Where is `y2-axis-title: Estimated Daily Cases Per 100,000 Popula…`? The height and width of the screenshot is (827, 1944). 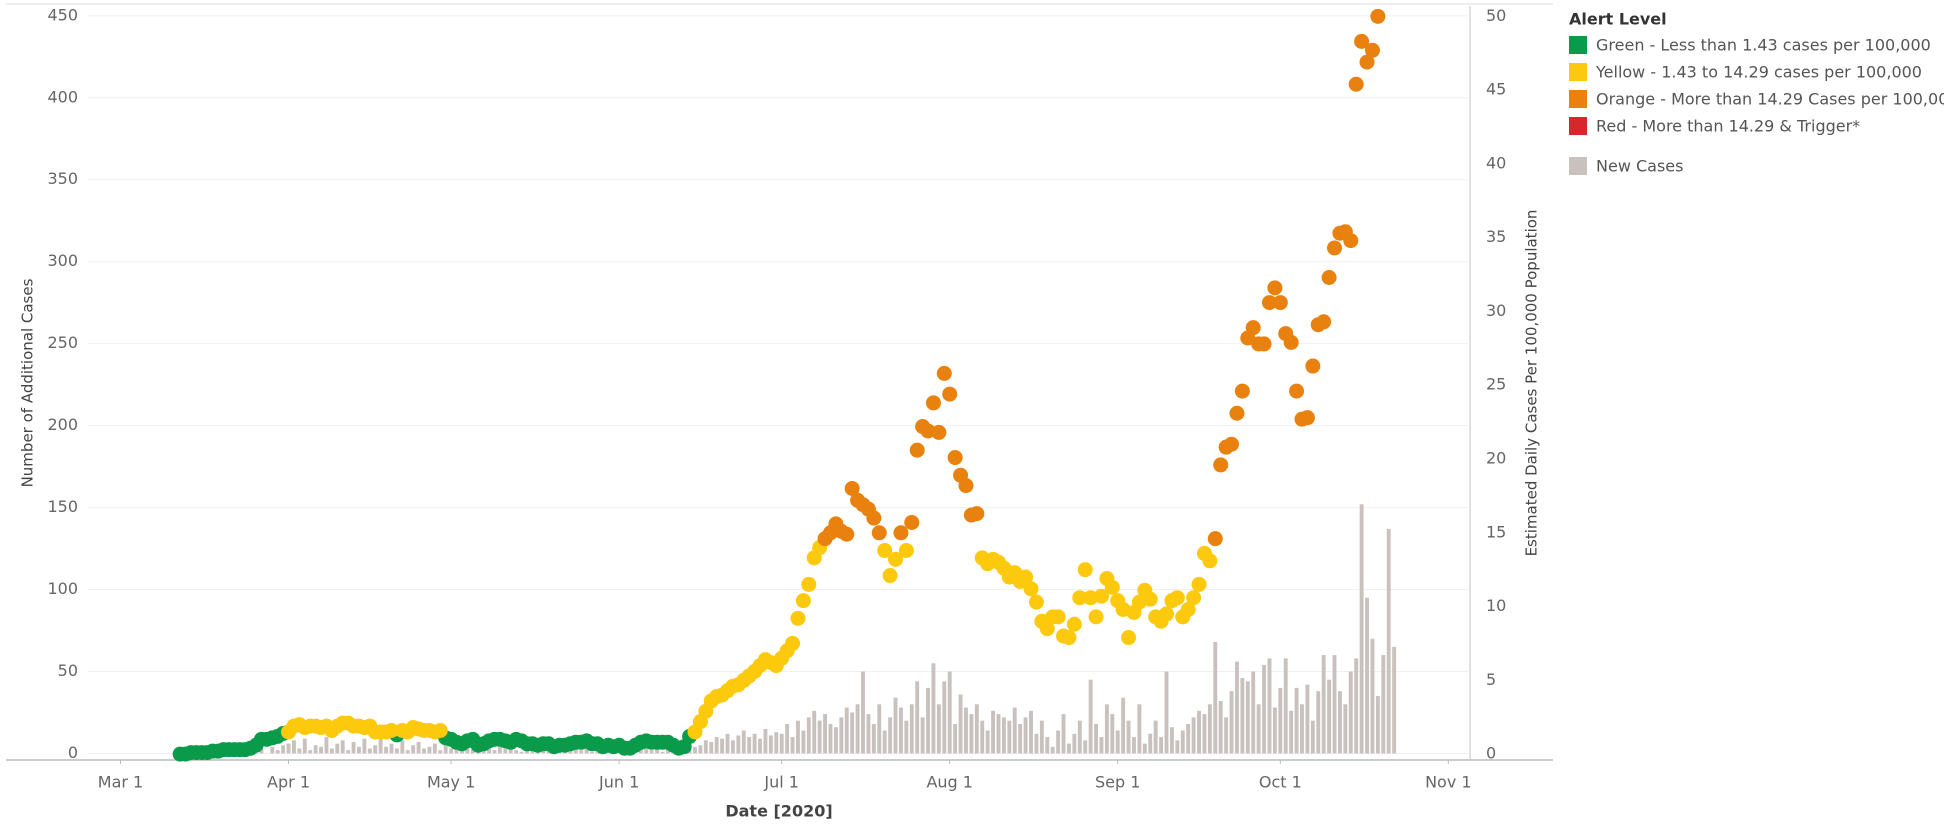 y2-axis-title: Estimated Daily Cases Per 100,000 Popula… is located at coordinates (1532, 383).